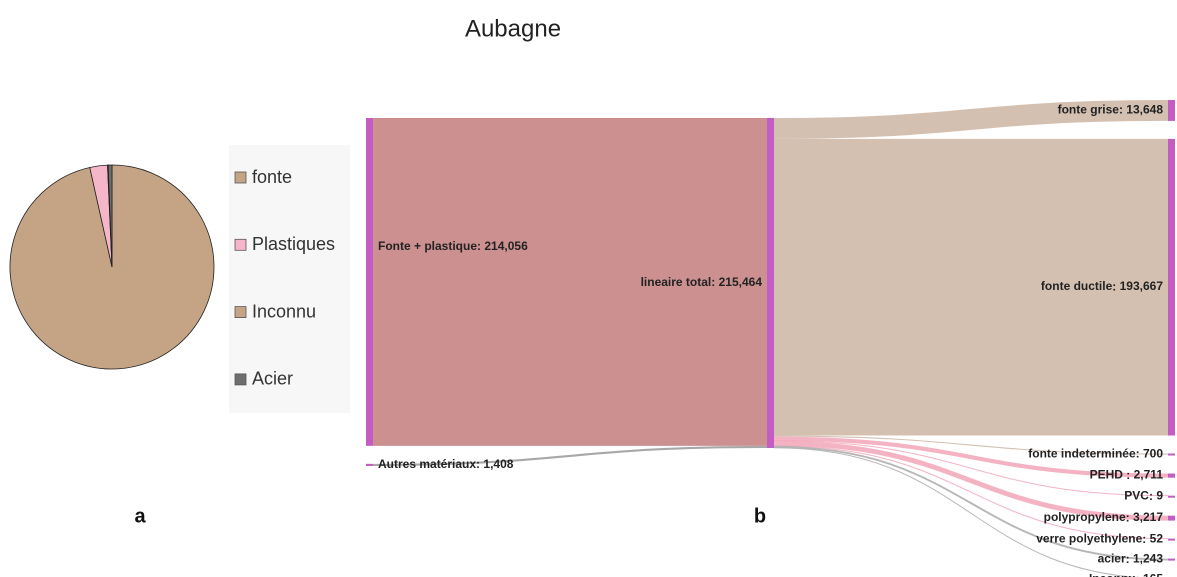 The height and width of the screenshot is (577, 1177). What do you see at coordinates (272, 177) in the screenshot?
I see `legend-label: fonte` at bounding box center [272, 177].